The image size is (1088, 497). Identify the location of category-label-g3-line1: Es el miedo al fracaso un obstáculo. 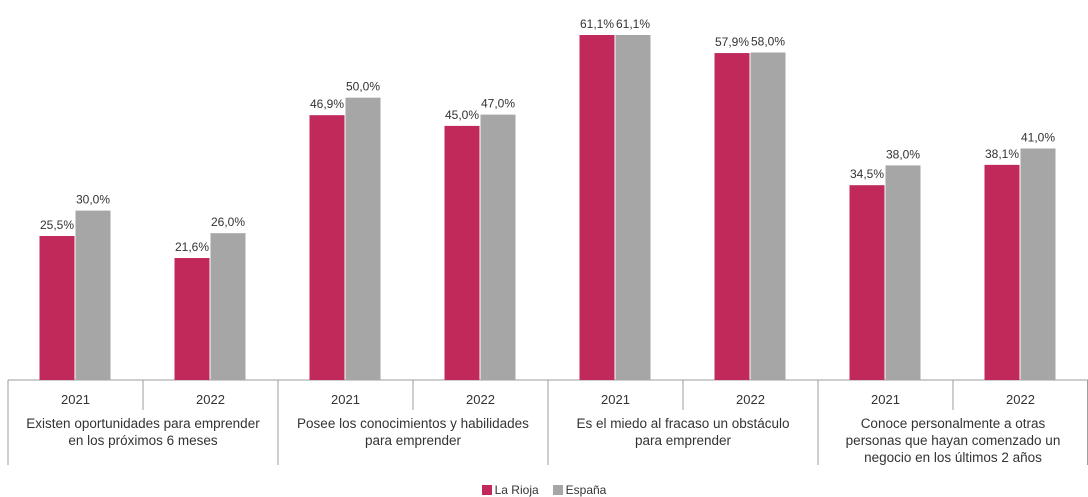
(682, 423).